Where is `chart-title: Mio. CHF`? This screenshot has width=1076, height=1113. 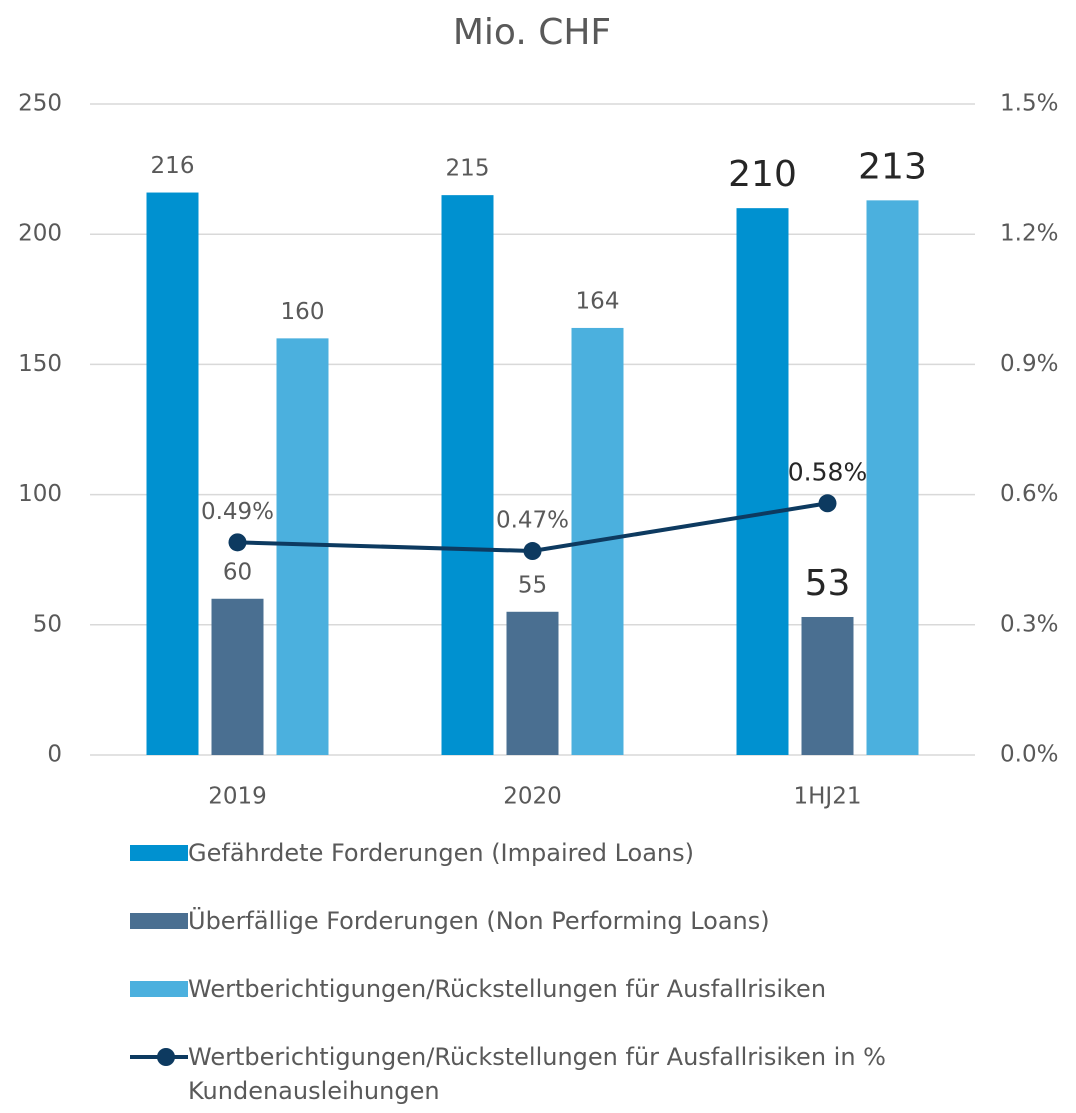 chart-title: Mio. CHF is located at coordinates (532, 32).